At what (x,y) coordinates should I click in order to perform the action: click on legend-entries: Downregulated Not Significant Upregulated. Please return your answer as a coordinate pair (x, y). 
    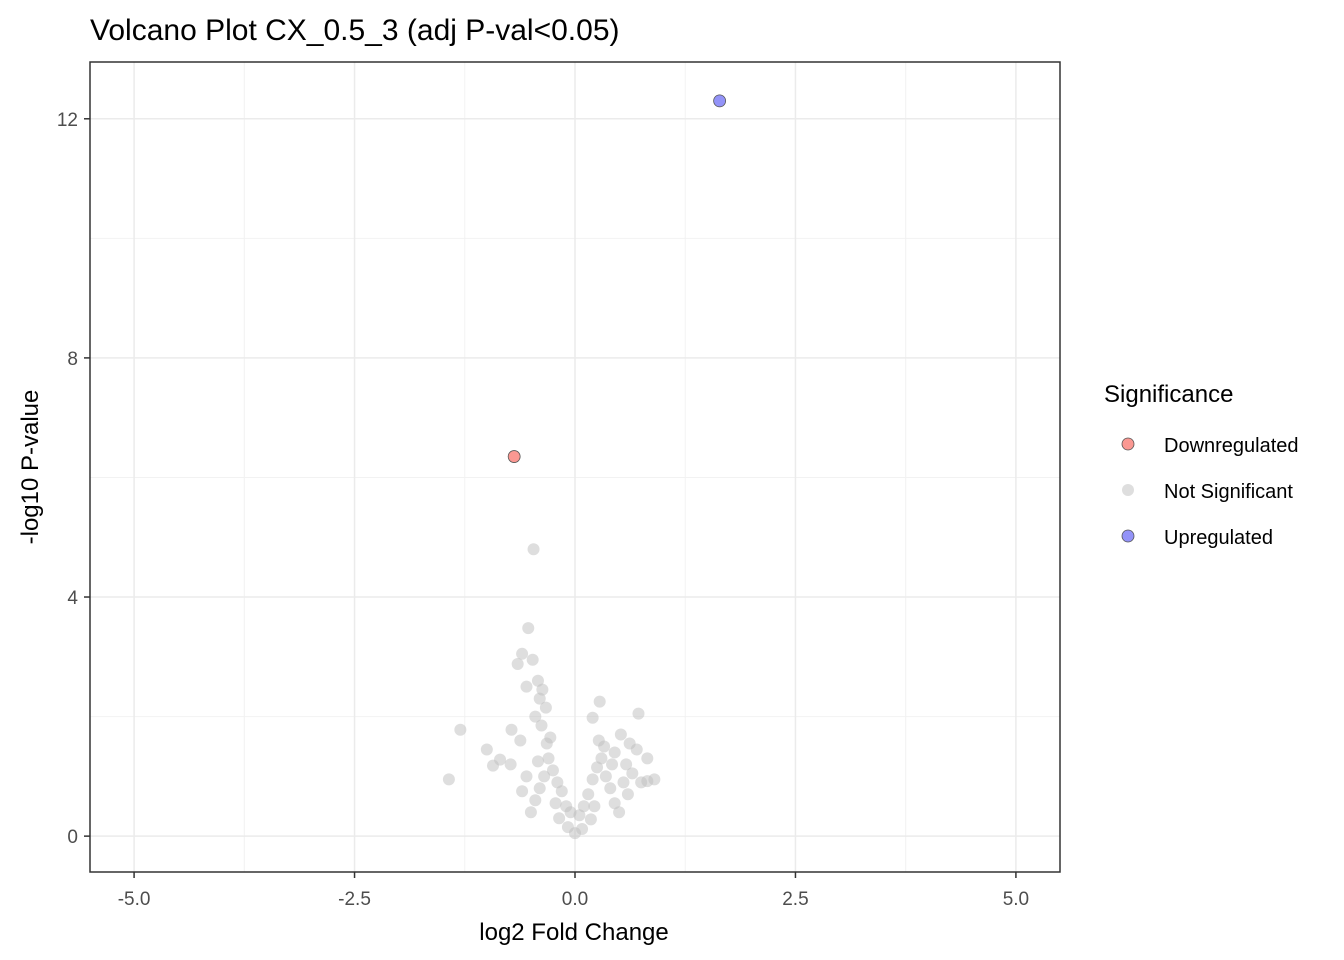
    Looking at the image, I should click on (1210, 492).